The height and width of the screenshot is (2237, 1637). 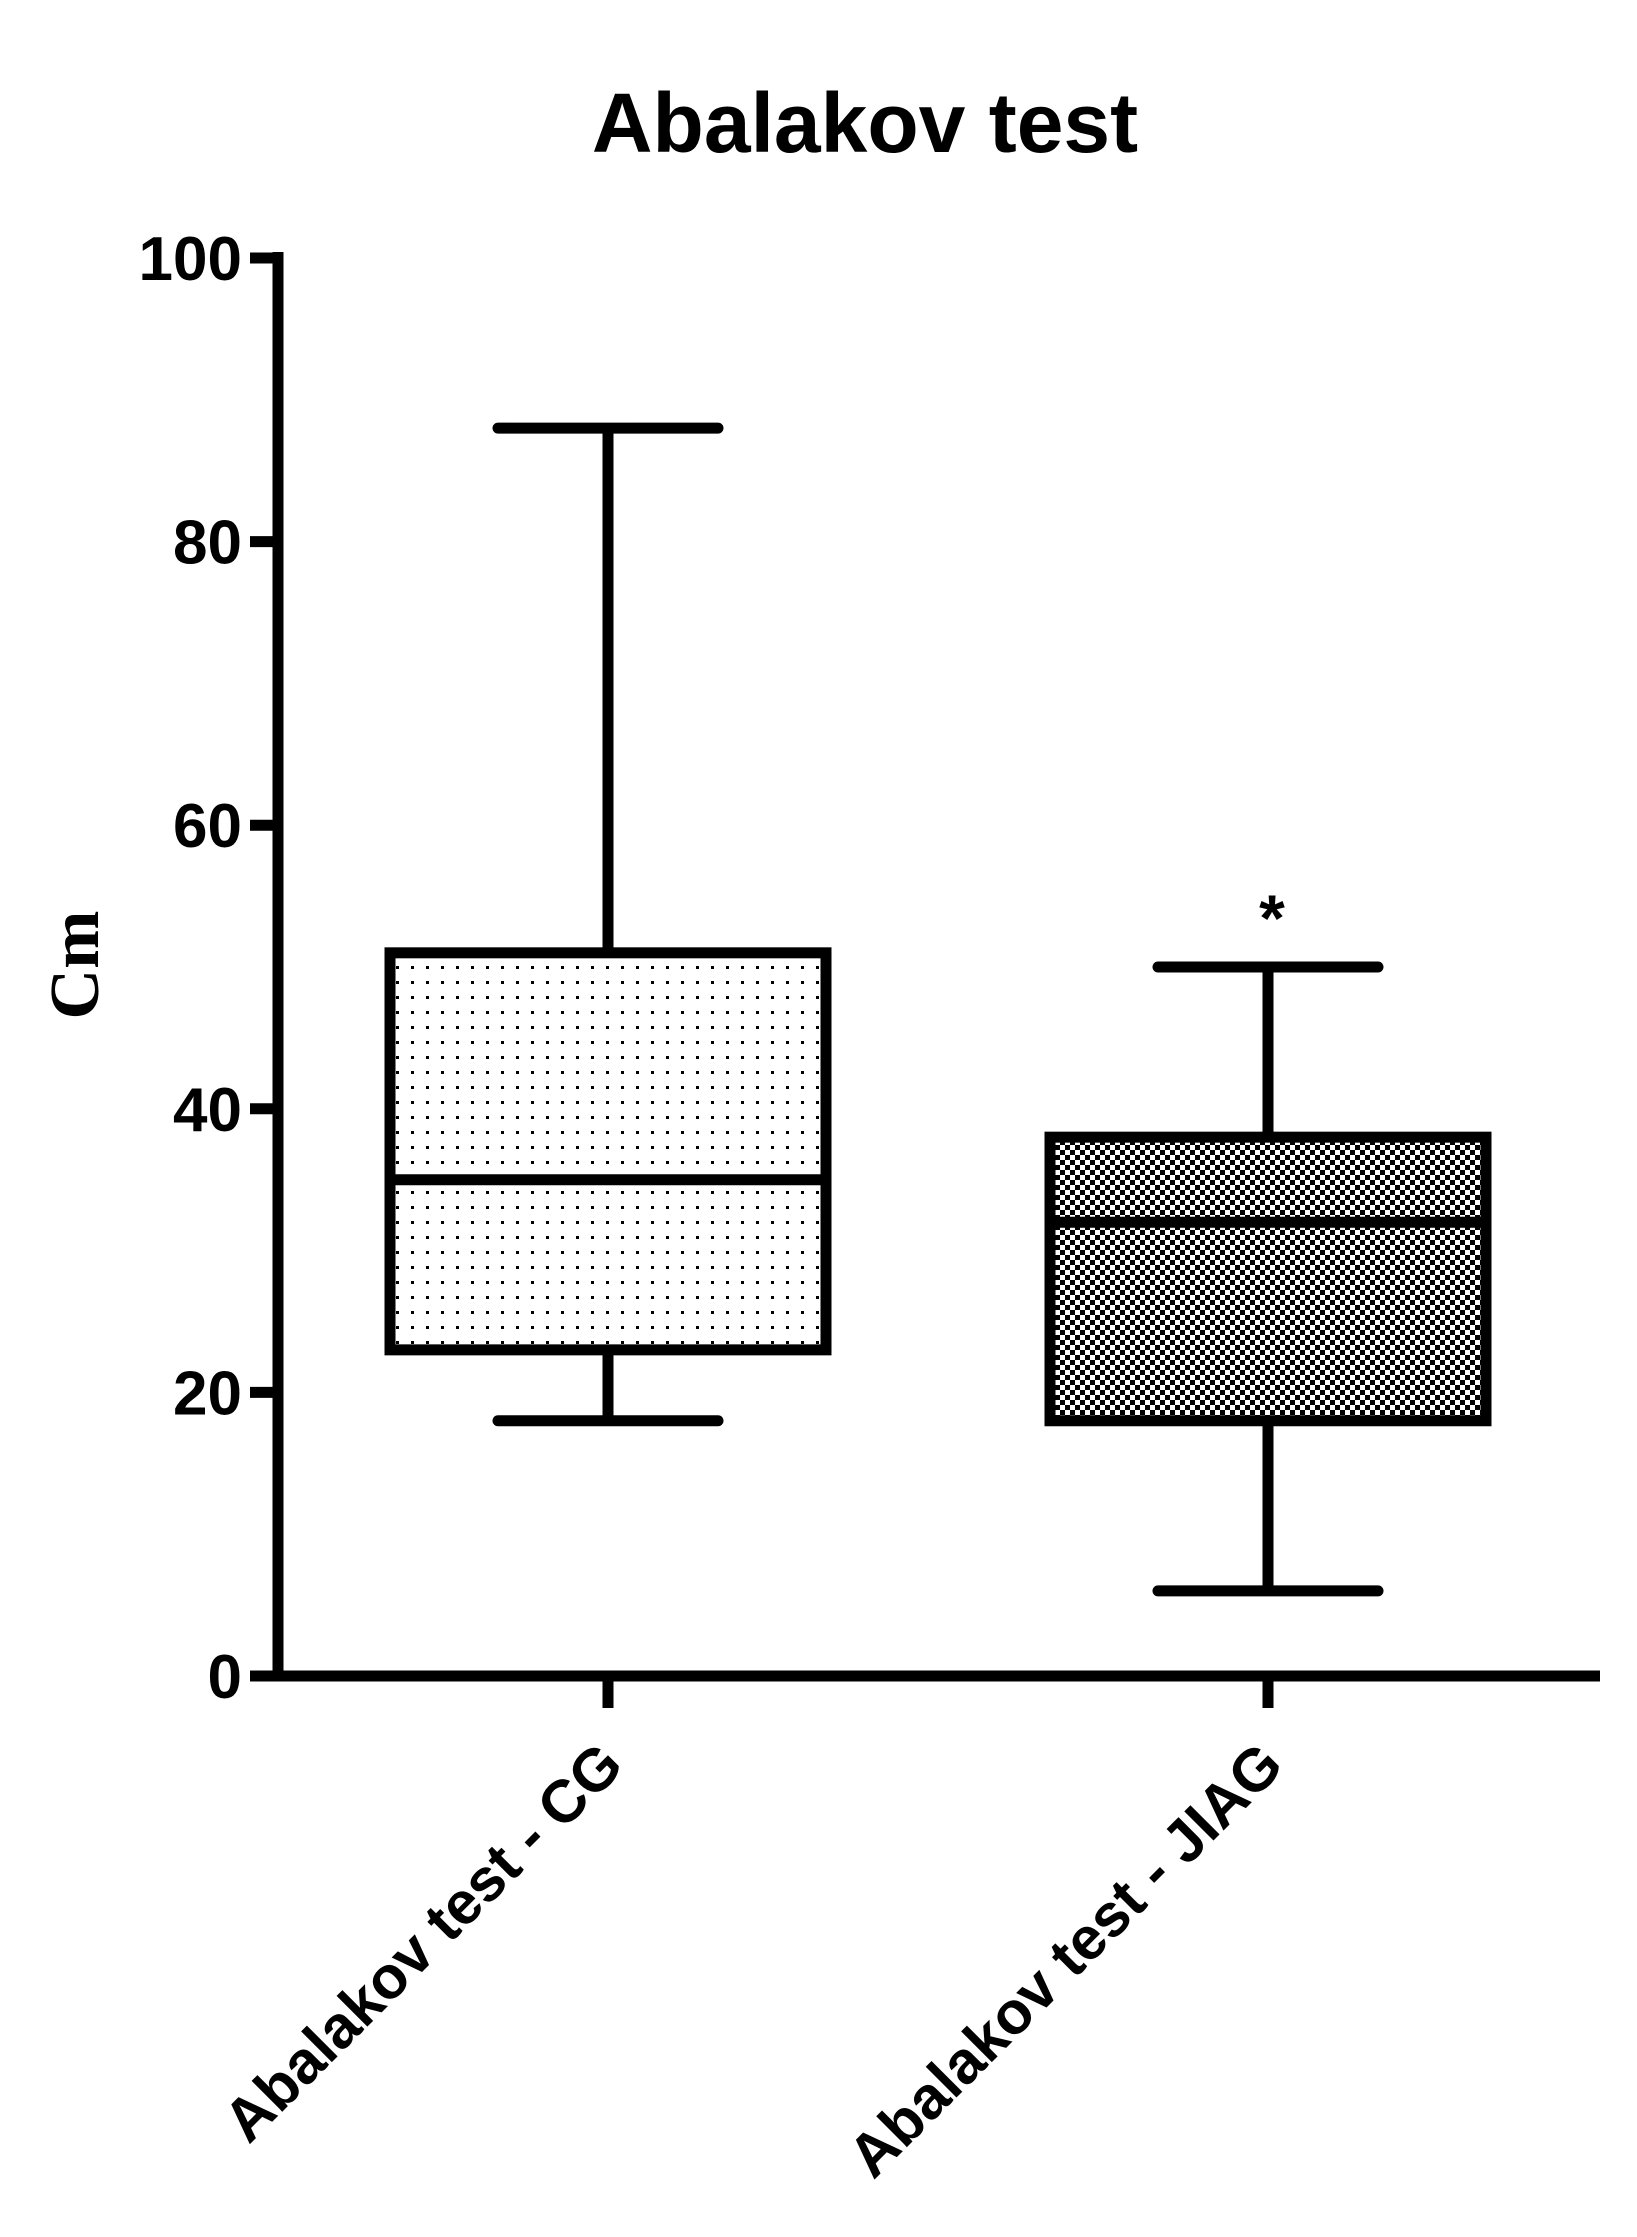 I want to click on y-tick-label: 60, so click(x=207, y=826).